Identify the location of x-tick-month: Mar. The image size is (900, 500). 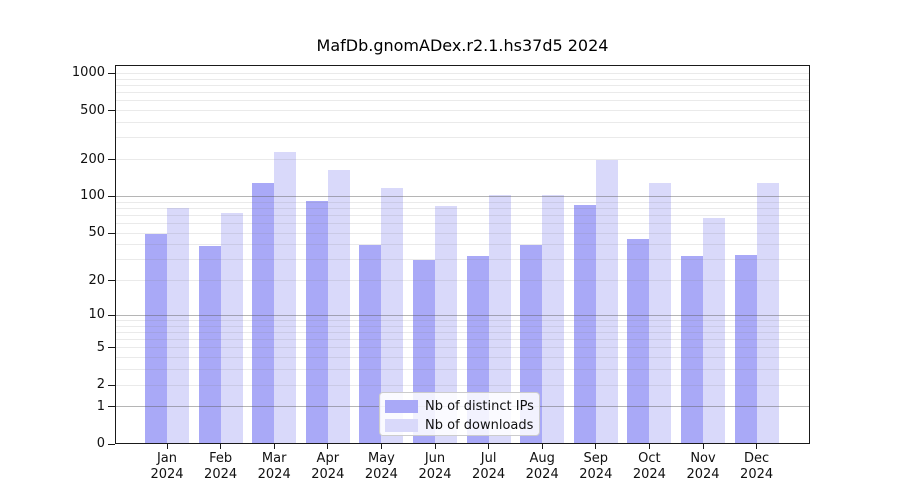
(274, 458).